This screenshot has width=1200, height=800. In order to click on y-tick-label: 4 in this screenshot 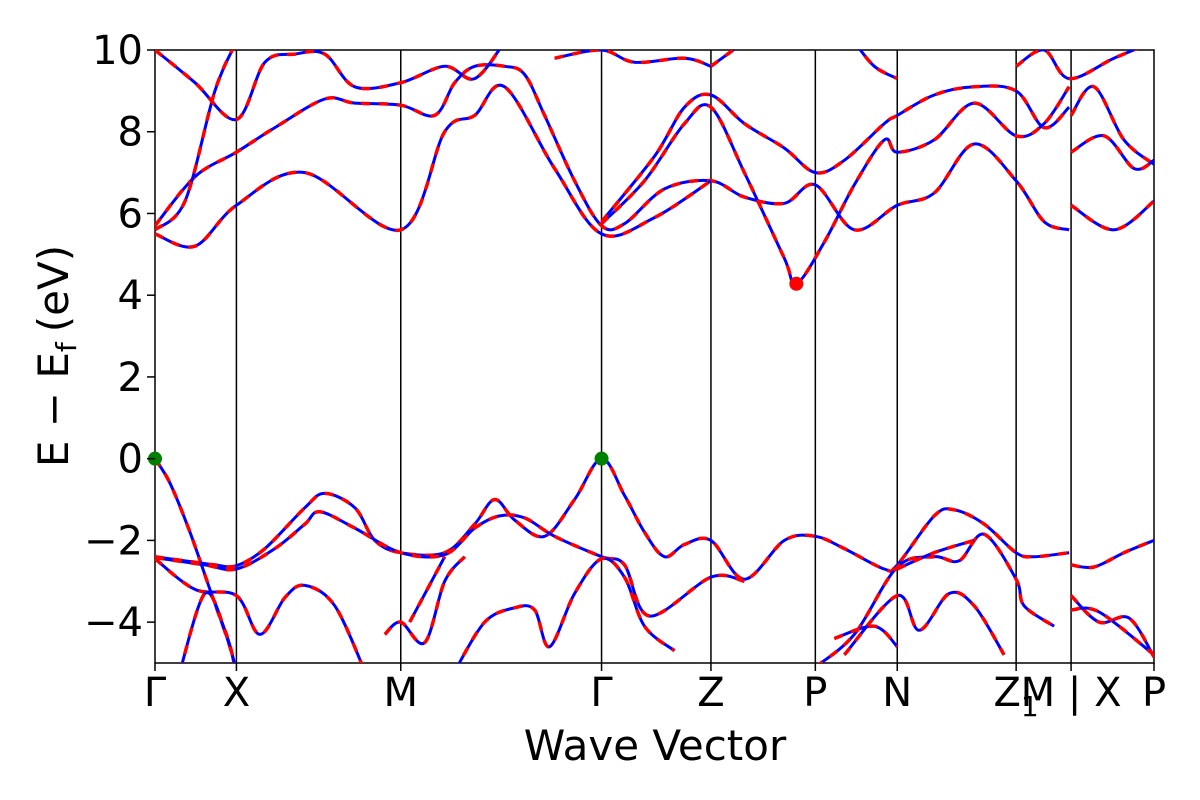, I will do `click(130, 296)`.